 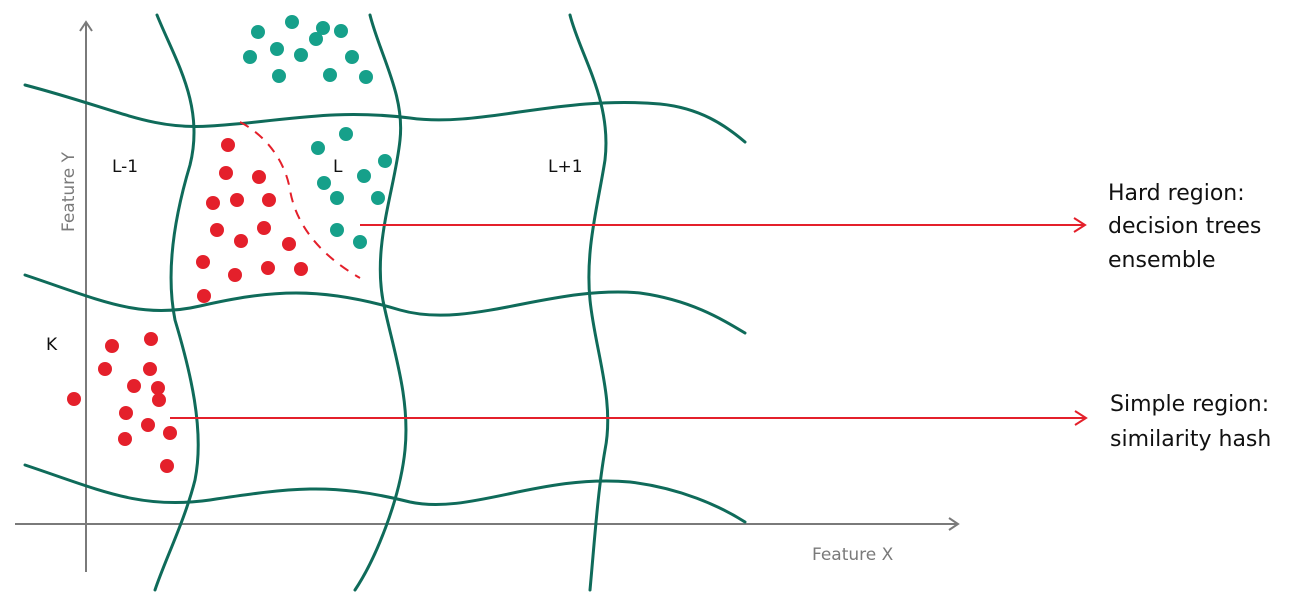 What do you see at coordinates (1184, 226) in the screenshot?
I see `hard-region-method: decision trees` at bounding box center [1184, 226].